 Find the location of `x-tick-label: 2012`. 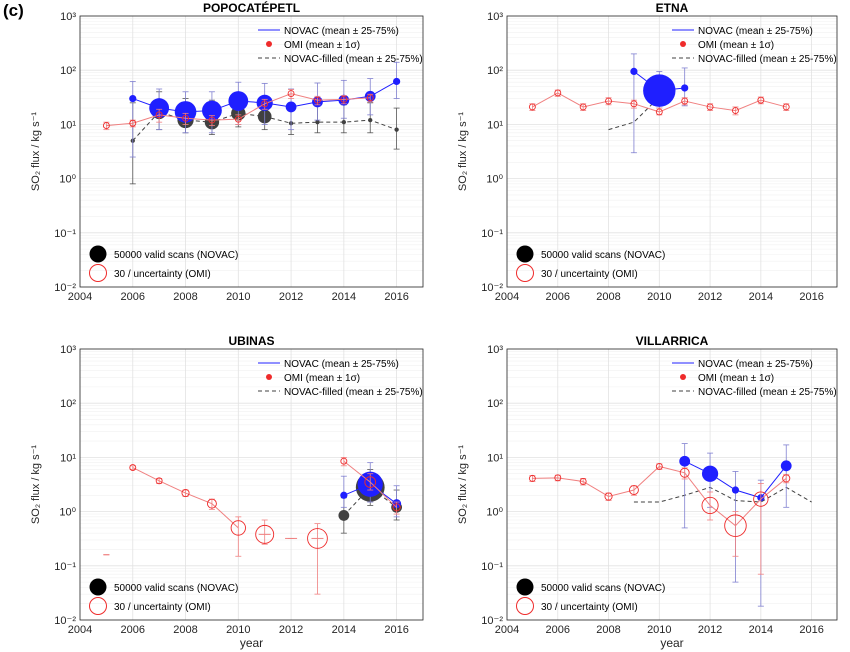

x-tick-label: 2012 is located at coordinates (291, 297).